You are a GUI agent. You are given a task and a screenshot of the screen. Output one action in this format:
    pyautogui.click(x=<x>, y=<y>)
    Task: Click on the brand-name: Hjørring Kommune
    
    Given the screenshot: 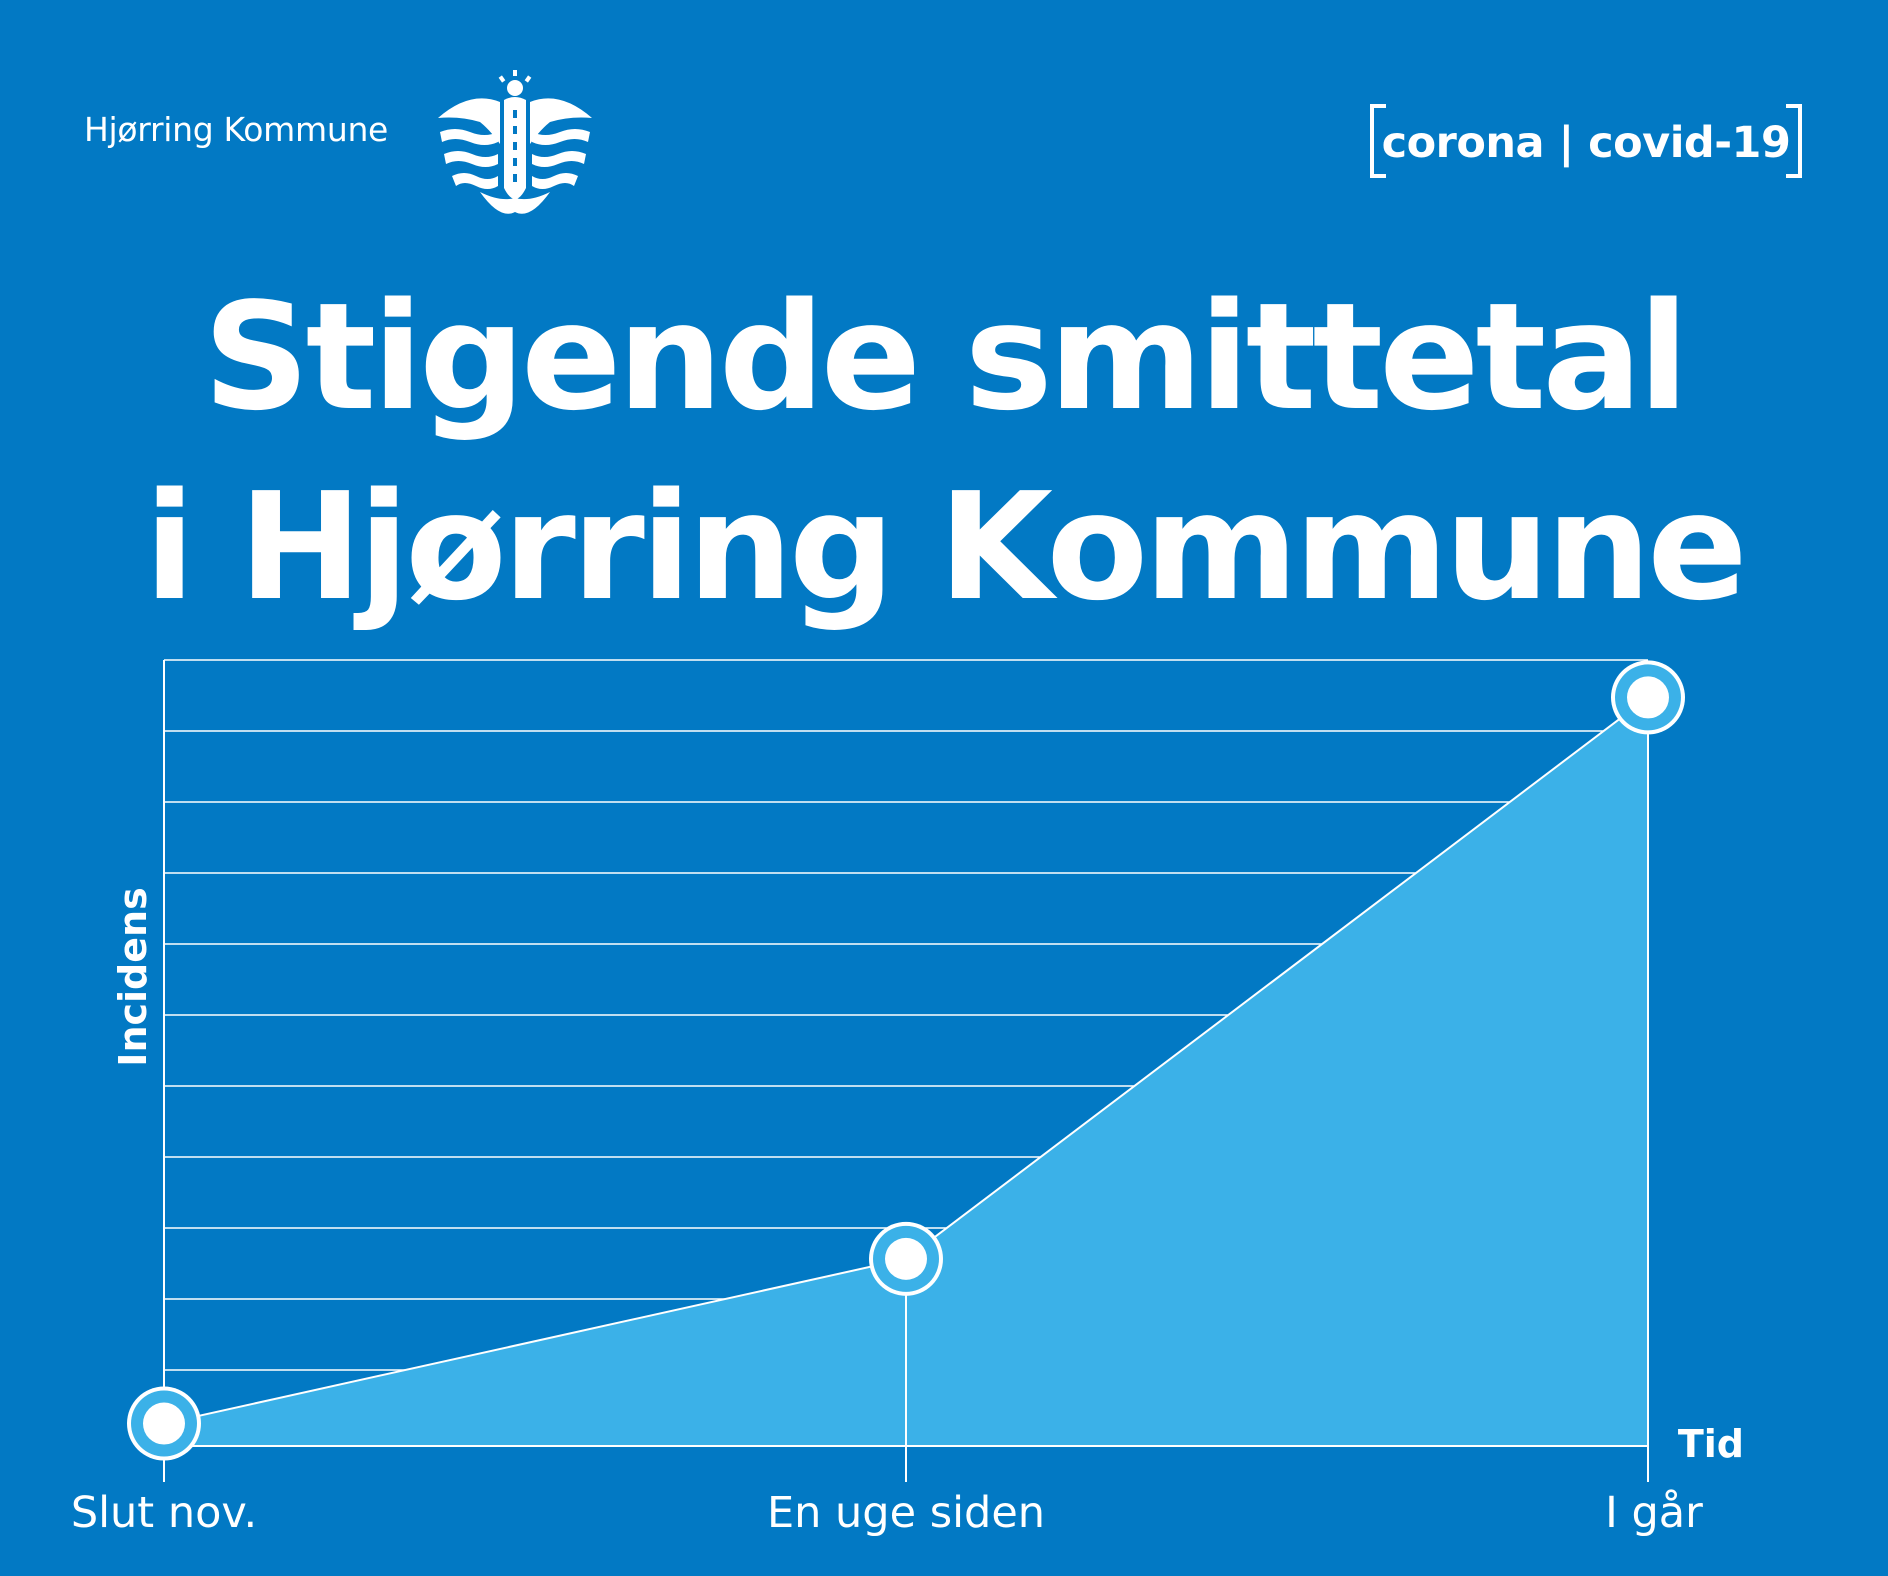 What is the action you would take?
    pyautogui.click(x=236, y=129)
    